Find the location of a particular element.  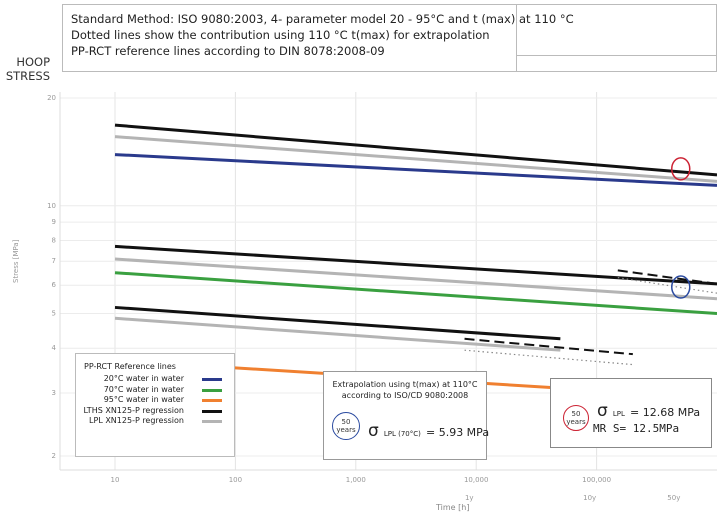

y-tick-label: 2 is located at coordinates (54, 456).